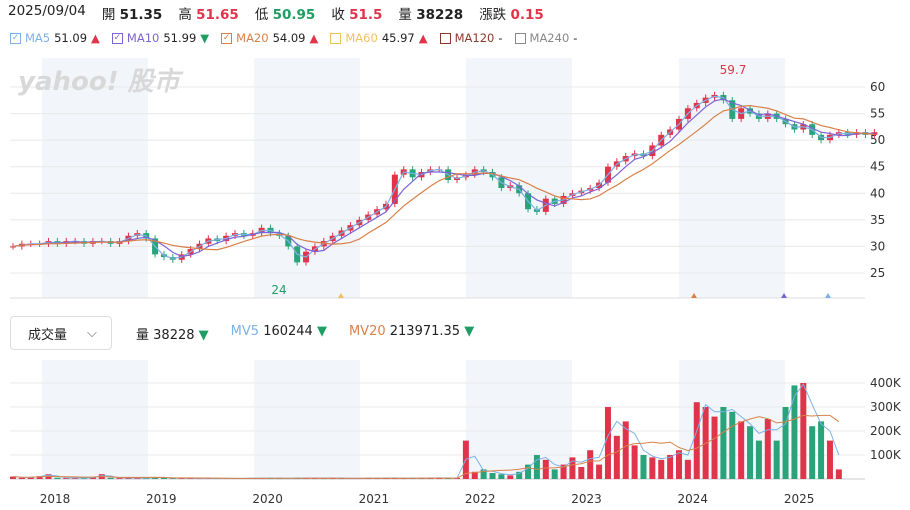  Describe the element at coordinates (160, 38) in the screenshot. I see `ma-toggle-ma10: ✓ MA10 51.99 ▼` at that location.